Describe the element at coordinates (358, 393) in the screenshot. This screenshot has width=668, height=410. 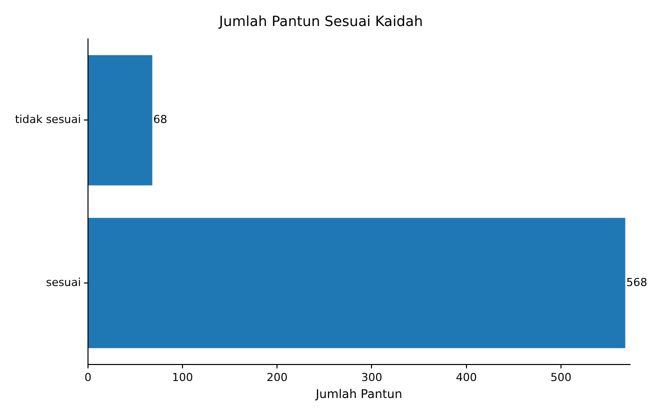
I see `x-axis-title: Jumlah Pantun` at that location.